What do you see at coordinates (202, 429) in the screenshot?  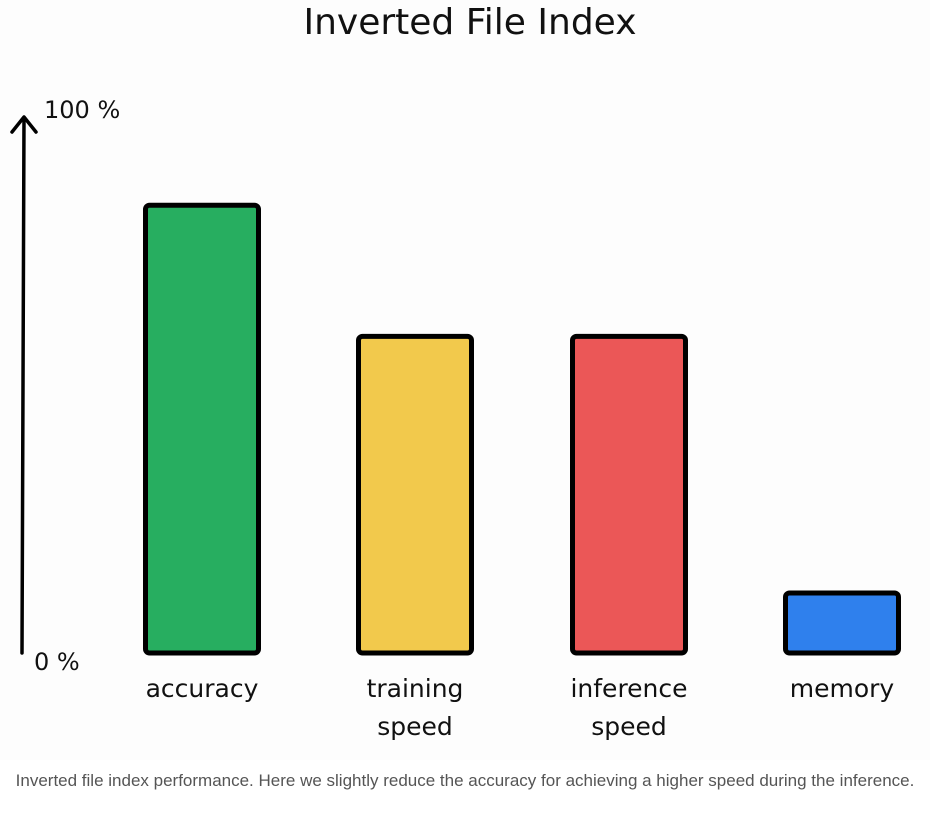 I see `bar-accuracy` at bounding box center [202, 429].